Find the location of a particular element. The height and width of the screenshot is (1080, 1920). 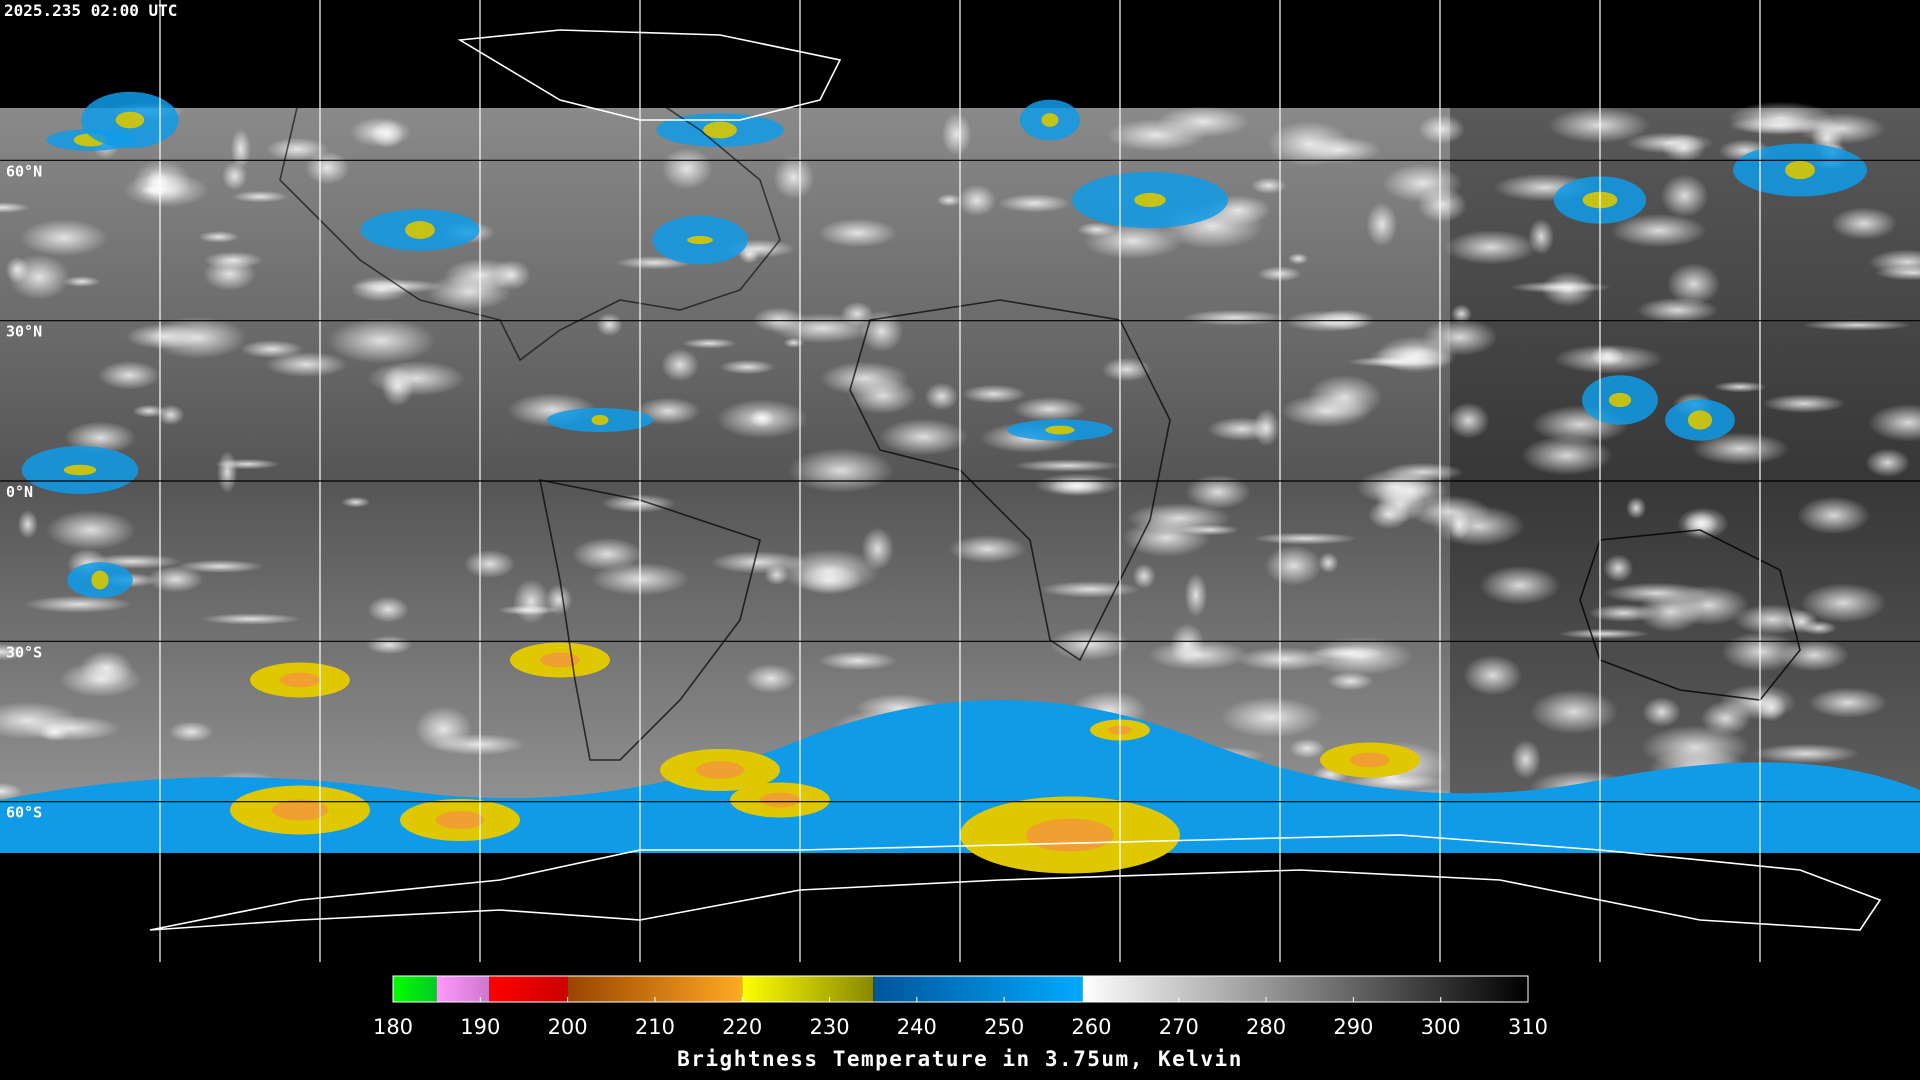

latitude-label: 60°S is located at coordinates (24, 813).